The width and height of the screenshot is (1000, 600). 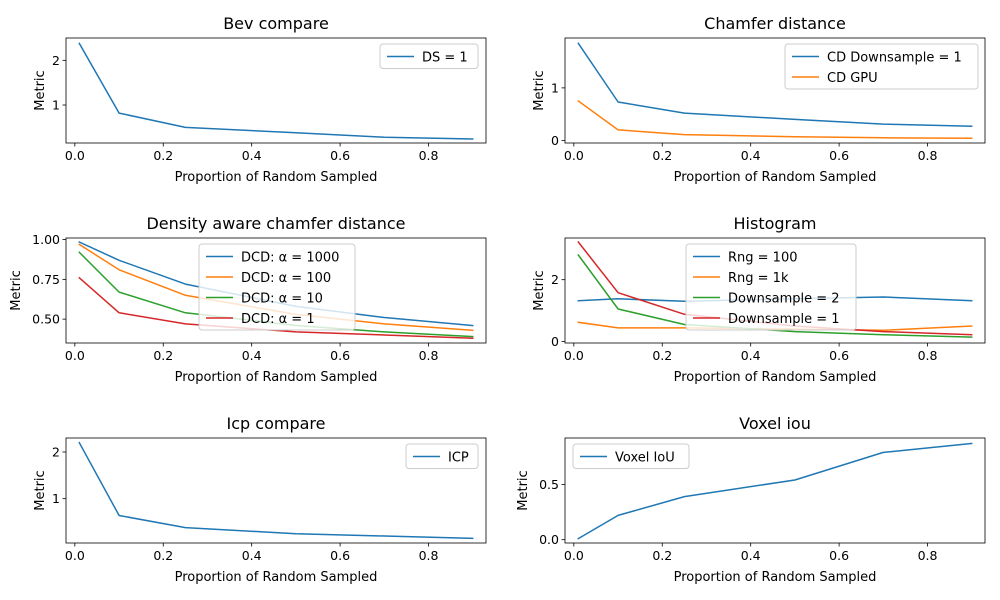 I want to click on y-tick-label: 0.0, so click(x=549, y=539).